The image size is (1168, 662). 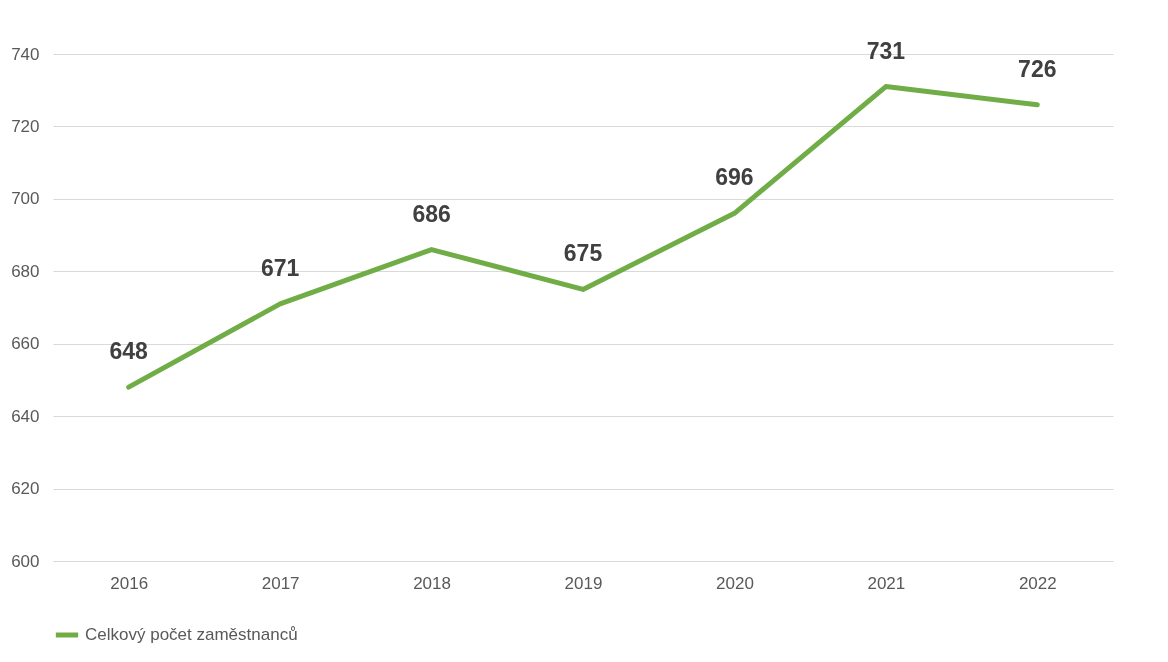 I want to click on y-tick-label: 660, so click(x=25, y=344).